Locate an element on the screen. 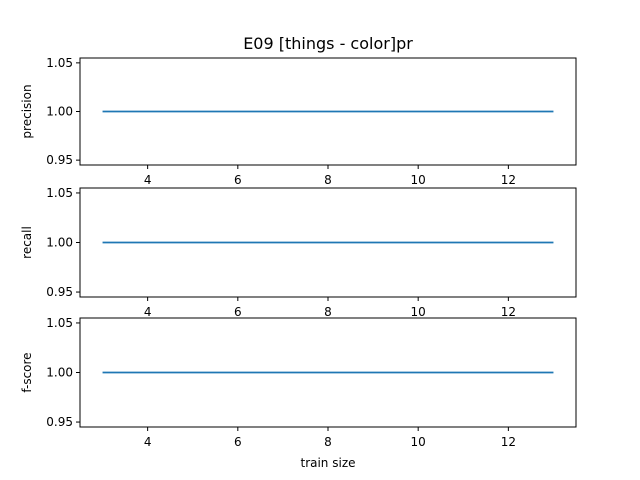  x-tick-label-f-score-4: 4 is located at coordinates (148, 442).